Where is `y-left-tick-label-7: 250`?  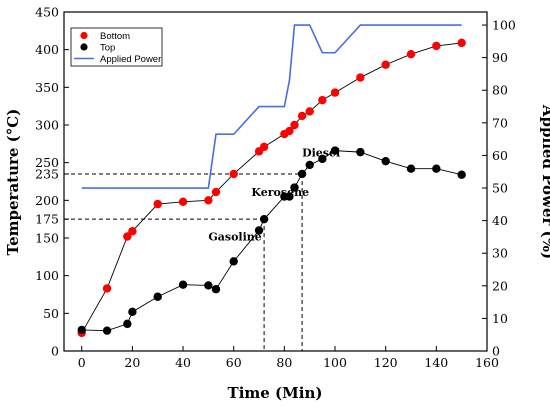 y-left-tick-label-7: 250 is located at coordinates (47, 162).